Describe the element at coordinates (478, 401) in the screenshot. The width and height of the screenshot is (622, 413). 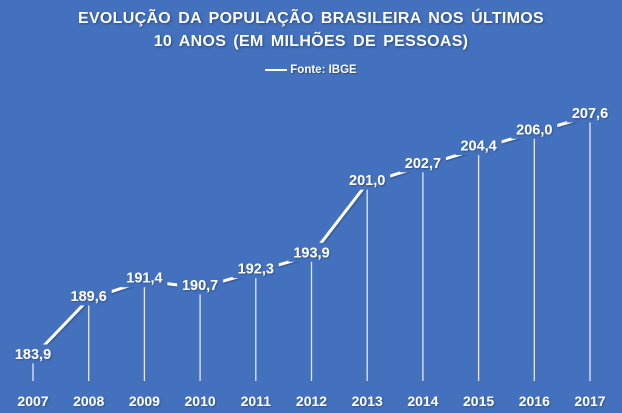
I see `x-axis-label: 2015` at that location.